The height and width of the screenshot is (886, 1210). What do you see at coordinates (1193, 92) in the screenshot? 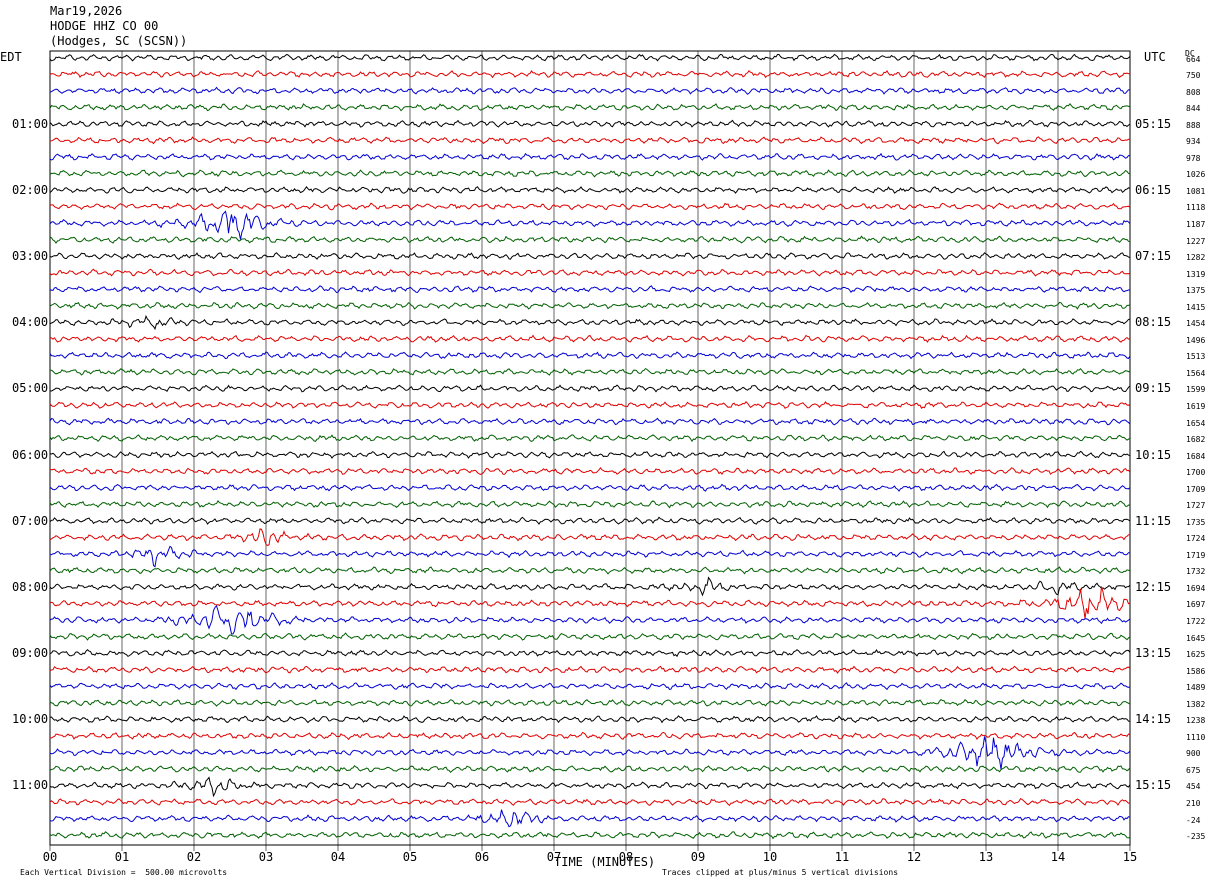
I see `dc-offset-value: 808` at bounding box center [1193, 92].